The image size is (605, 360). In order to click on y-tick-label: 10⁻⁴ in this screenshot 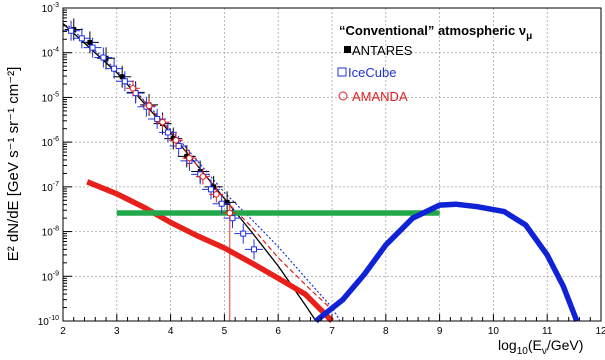, I will do `click(50, 53)`.